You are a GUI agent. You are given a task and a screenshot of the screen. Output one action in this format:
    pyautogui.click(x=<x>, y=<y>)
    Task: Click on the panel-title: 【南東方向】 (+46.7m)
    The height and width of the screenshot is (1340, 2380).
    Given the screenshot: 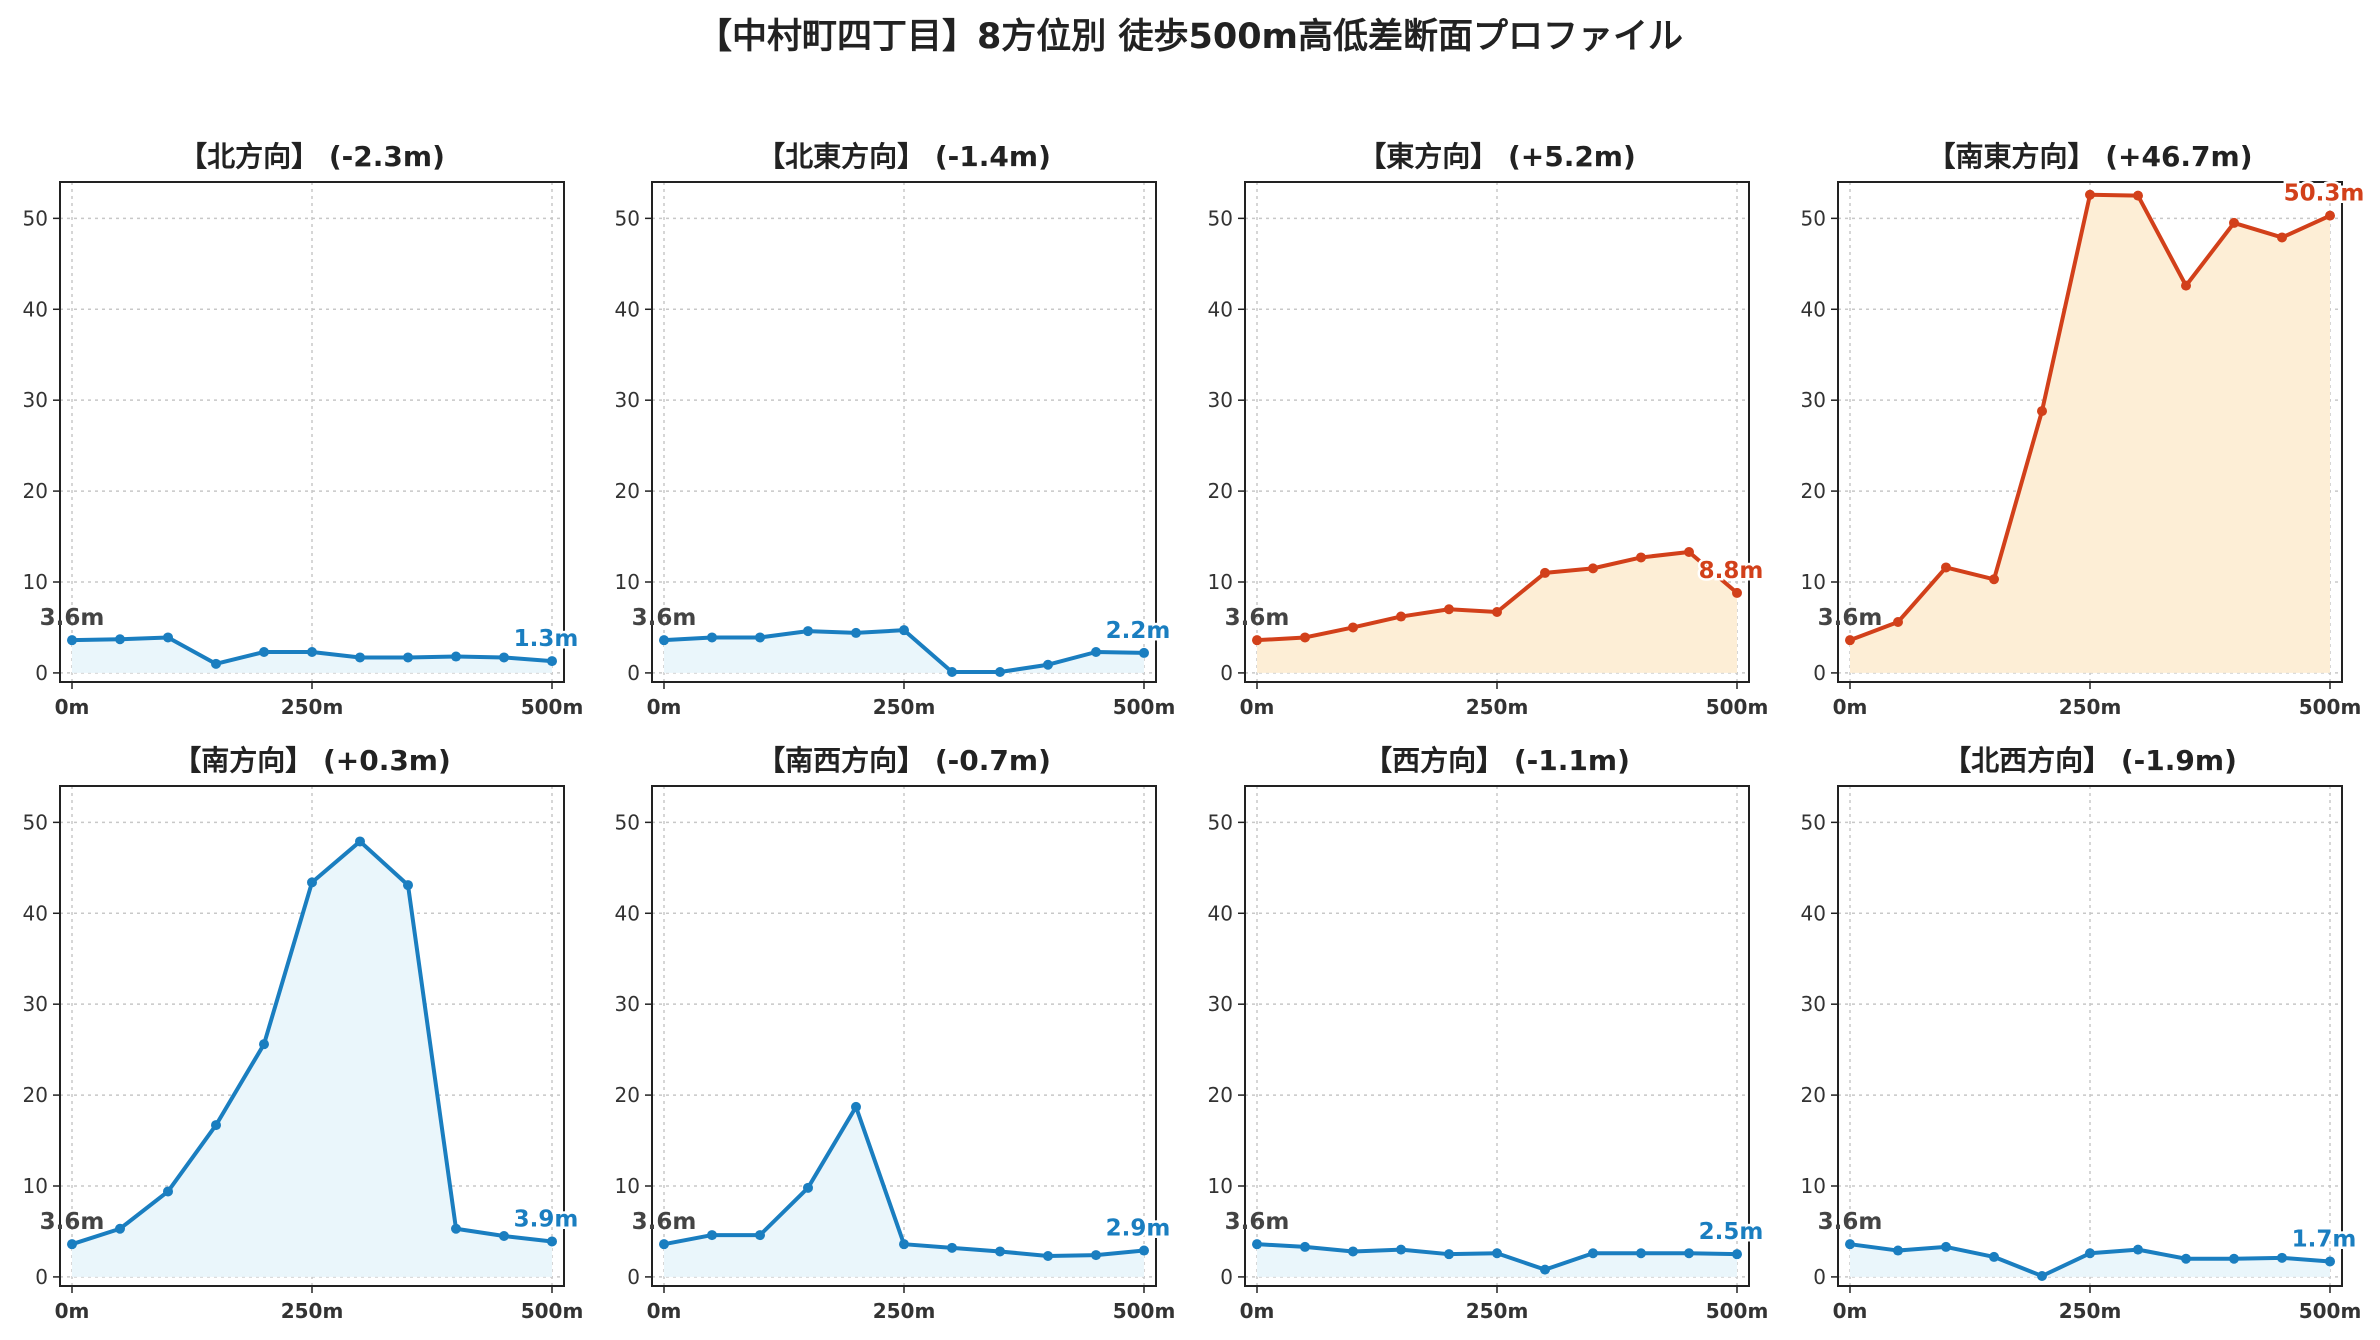 What is the action you would take?
    pyautogui.click(x=2089, y=156)
    